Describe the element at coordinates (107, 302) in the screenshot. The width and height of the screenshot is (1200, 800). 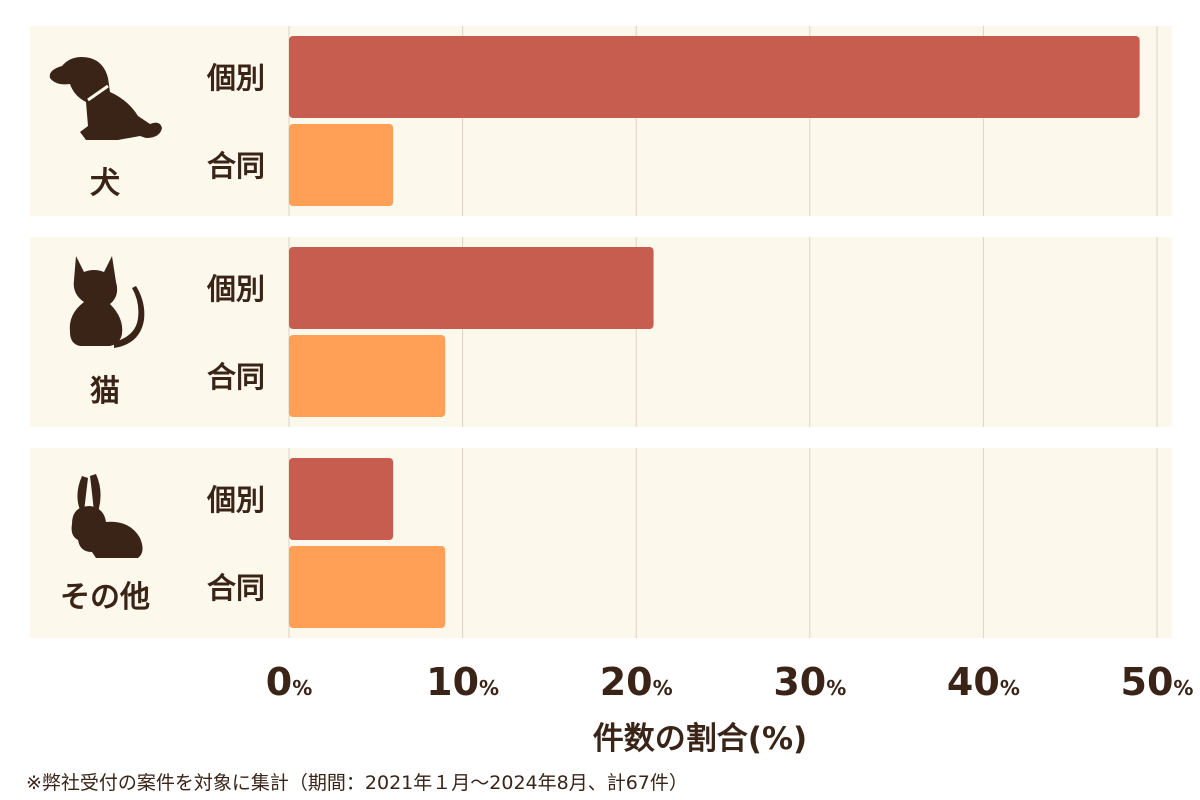
I see `cat-icon` at that location.